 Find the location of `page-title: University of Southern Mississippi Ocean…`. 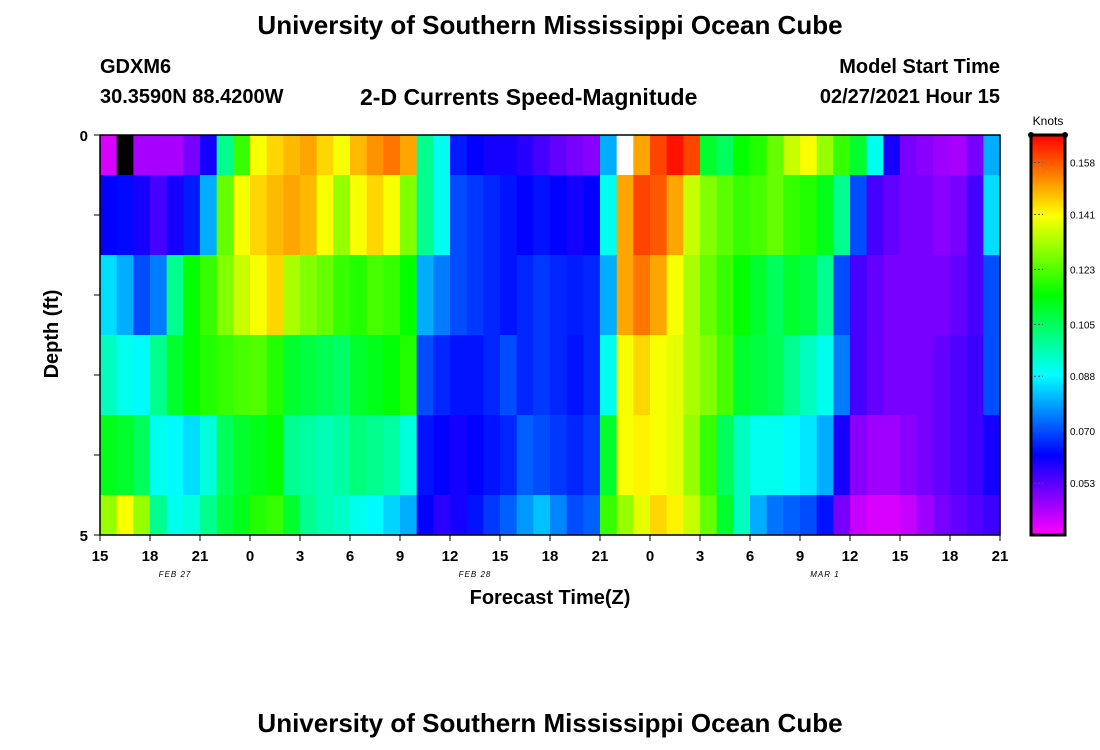

page-title: University of Southern Mississippi Ocean… is located at coordinates (550, 25).